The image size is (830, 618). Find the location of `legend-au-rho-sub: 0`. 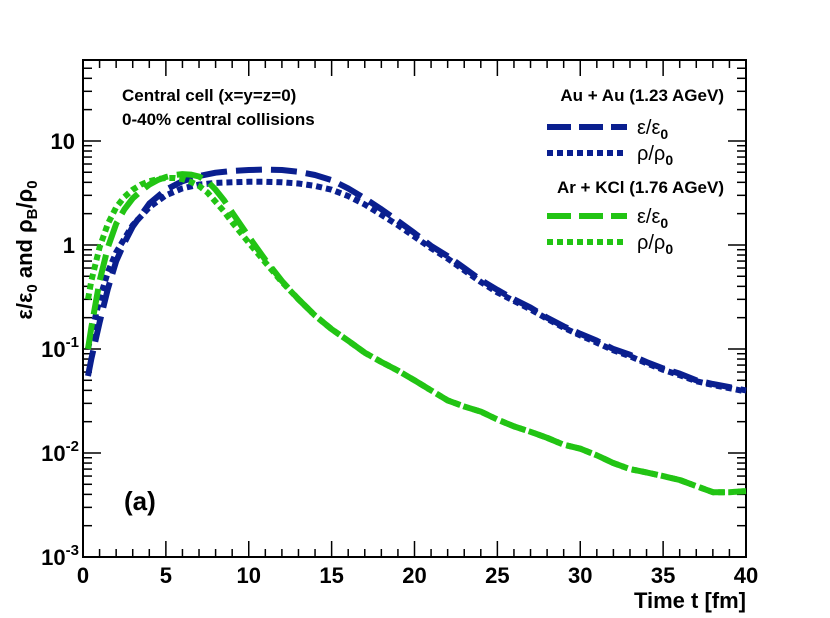

legend-au-rho-sub: 0 is located at coordinates (669, 160).